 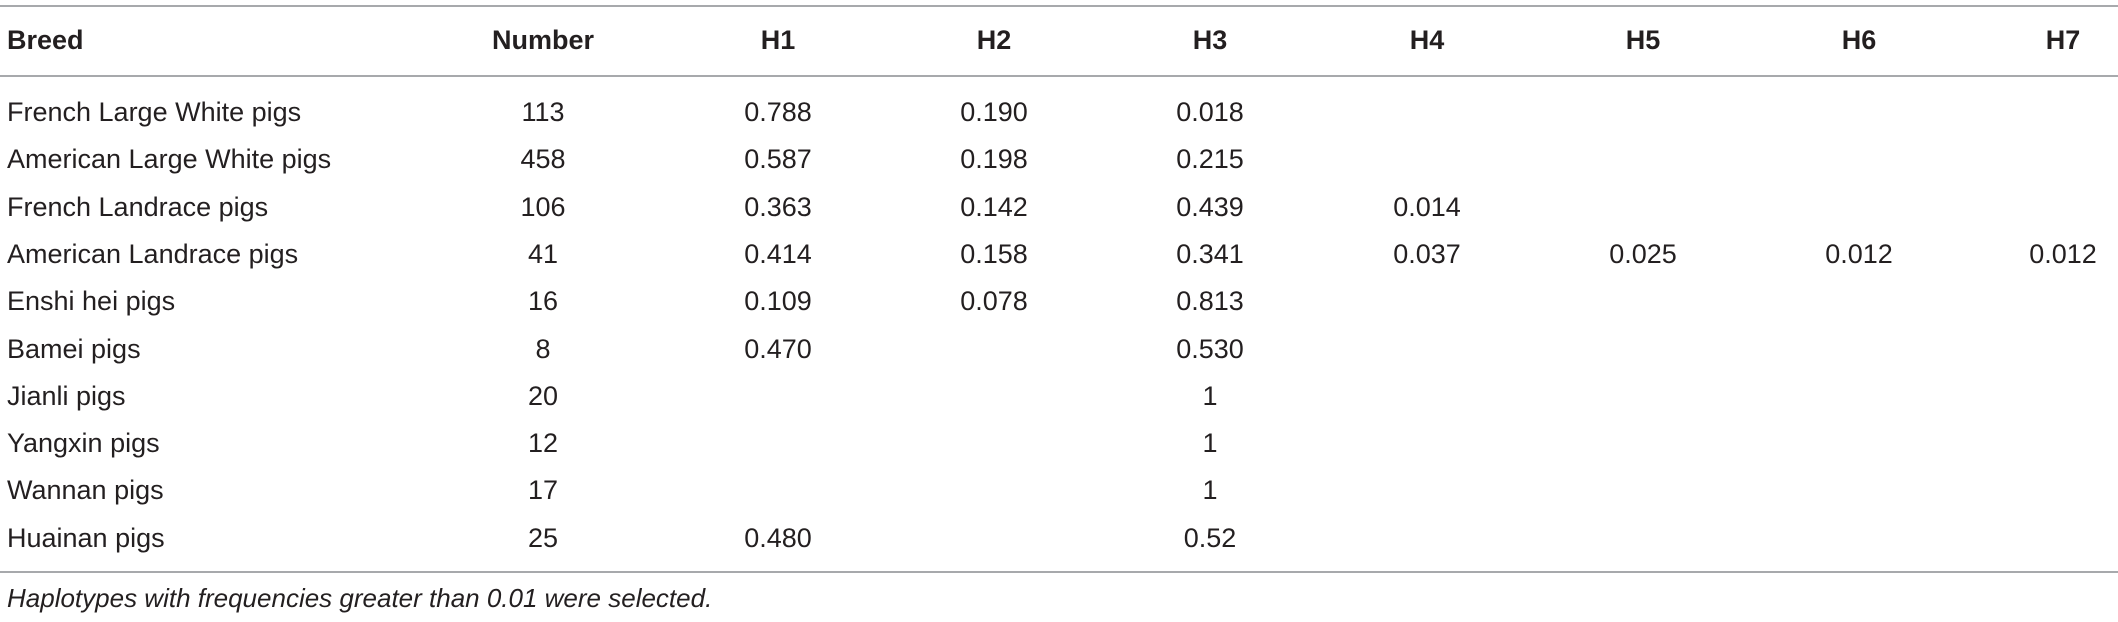 What do you see at coordinates (994, 206) in the screenshot?
I see `table-cell: 0.142` at bounding box center [994, 206].